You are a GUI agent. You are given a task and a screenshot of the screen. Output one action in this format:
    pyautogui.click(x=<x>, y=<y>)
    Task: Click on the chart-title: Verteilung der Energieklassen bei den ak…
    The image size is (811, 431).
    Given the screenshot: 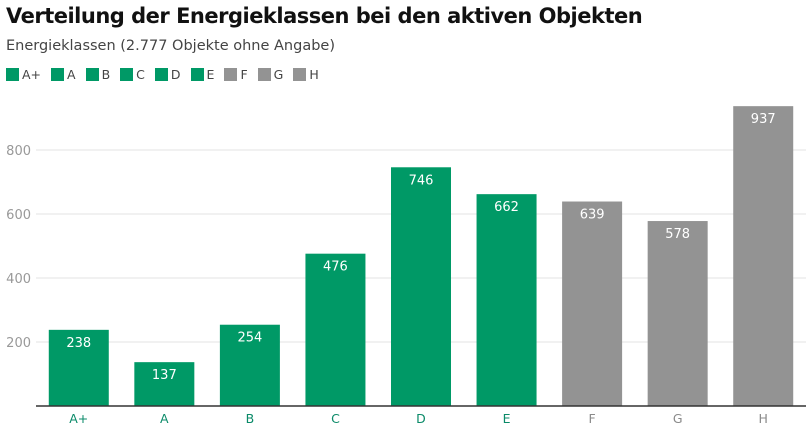 What is the action you would take?
    pyautogui.click(x=324, y=16)
    